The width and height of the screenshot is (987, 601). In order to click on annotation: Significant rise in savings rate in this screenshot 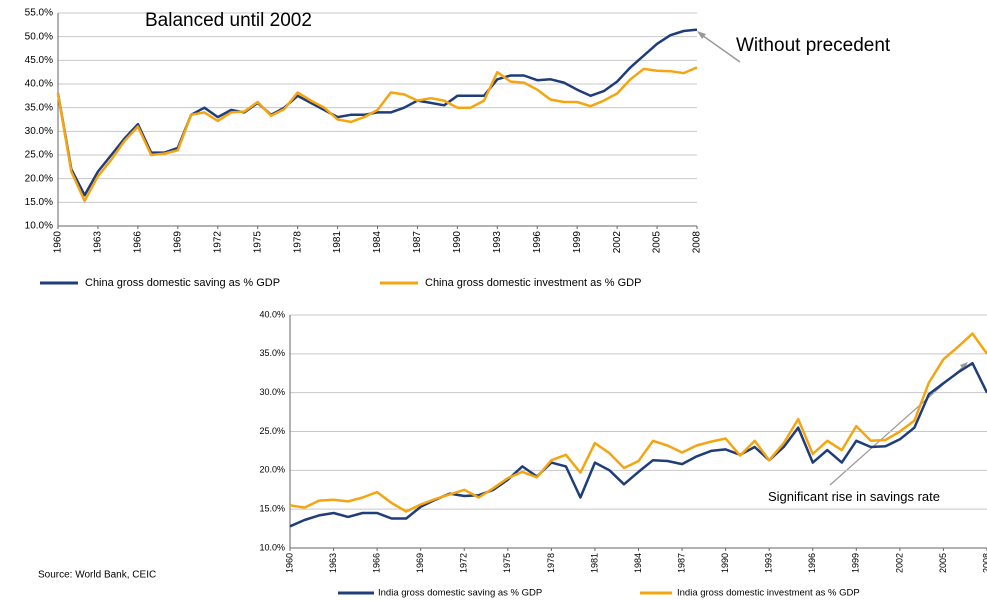, I will do `click(854, 496)`.